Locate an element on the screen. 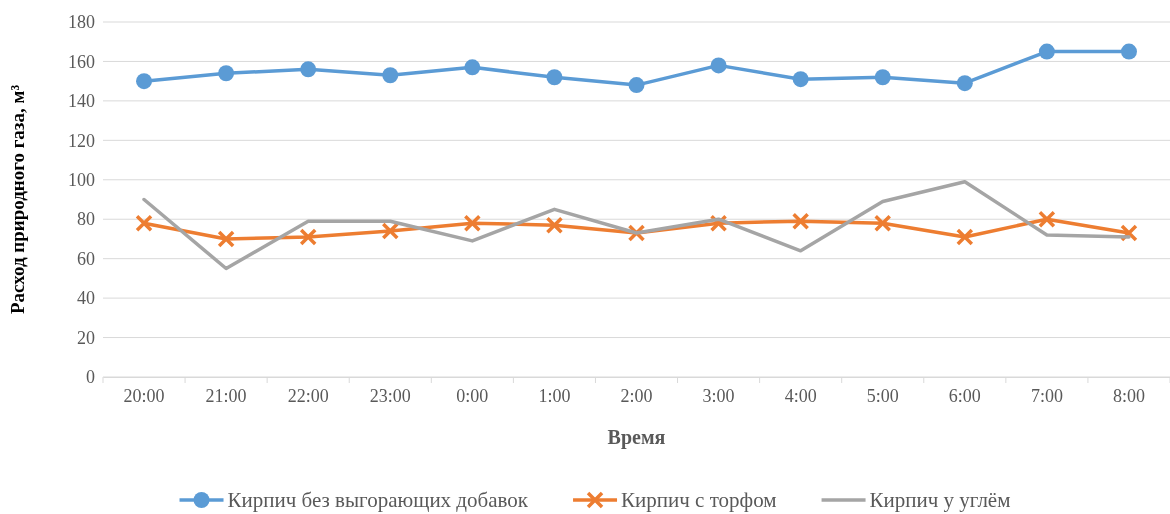 This screenshot has height=514, width=1170. x-tick-label: 22:00 is located at coordinates (308, 395).